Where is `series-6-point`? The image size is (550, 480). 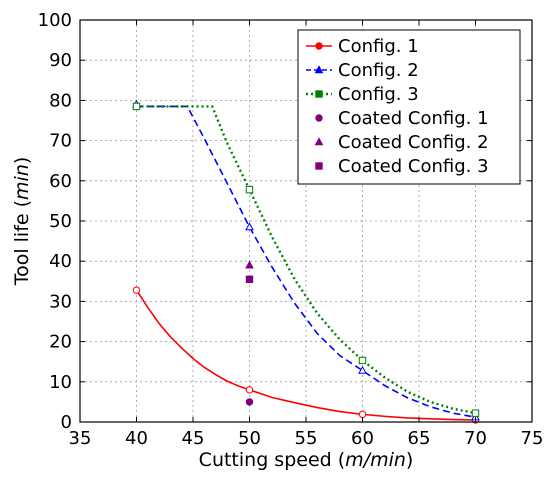
series-6-point is located at coordinates (249, 279).